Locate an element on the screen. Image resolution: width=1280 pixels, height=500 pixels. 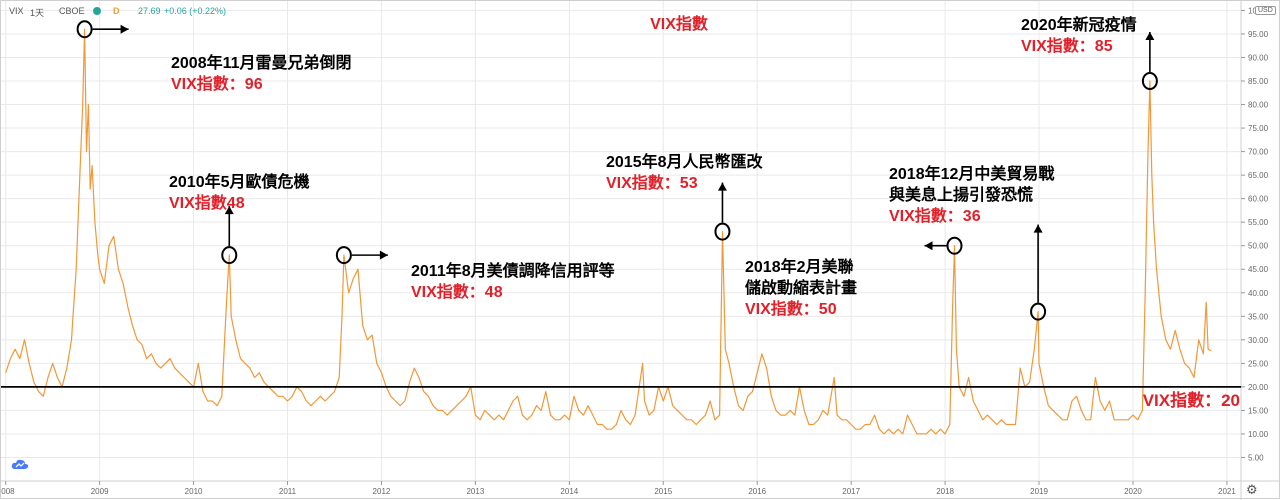
exchange-label: CBOE is located at coordinates (72, 11).